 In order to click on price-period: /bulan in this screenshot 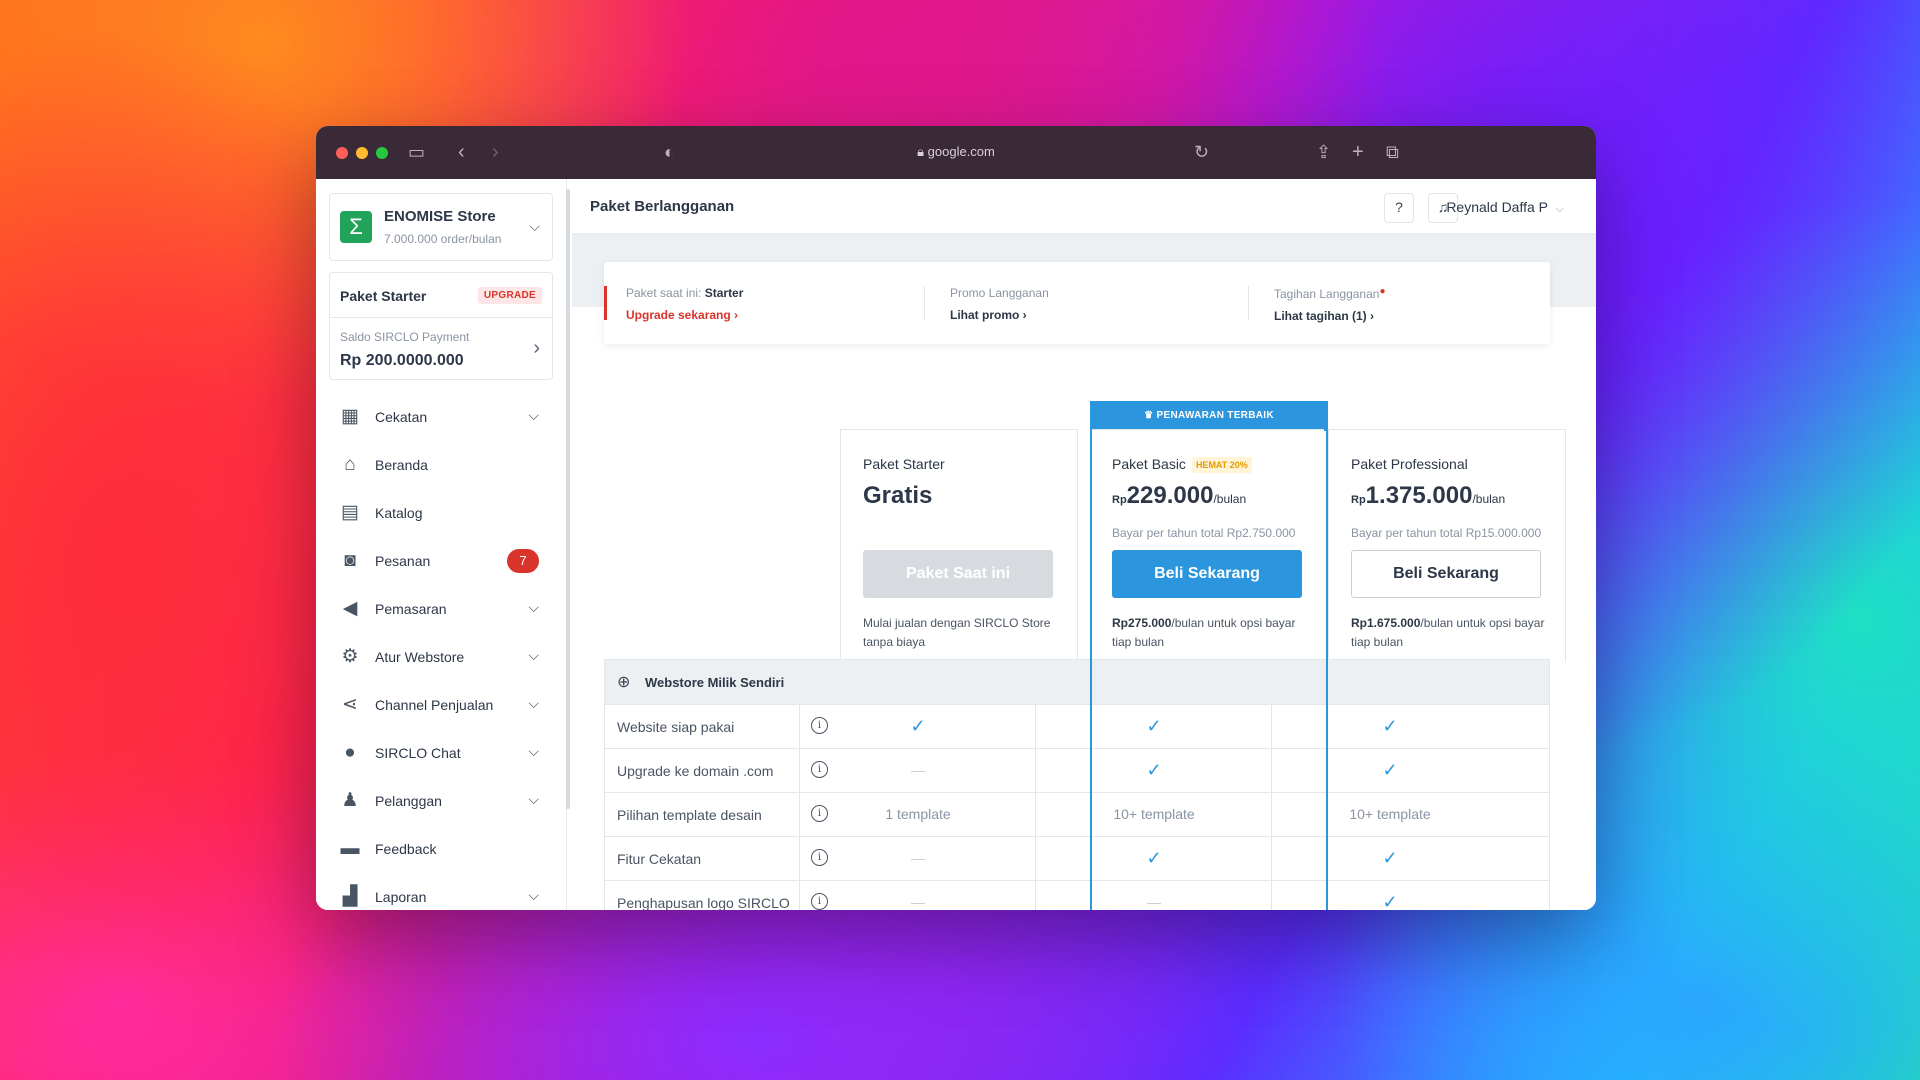, I will do `click(1230, 499)`.